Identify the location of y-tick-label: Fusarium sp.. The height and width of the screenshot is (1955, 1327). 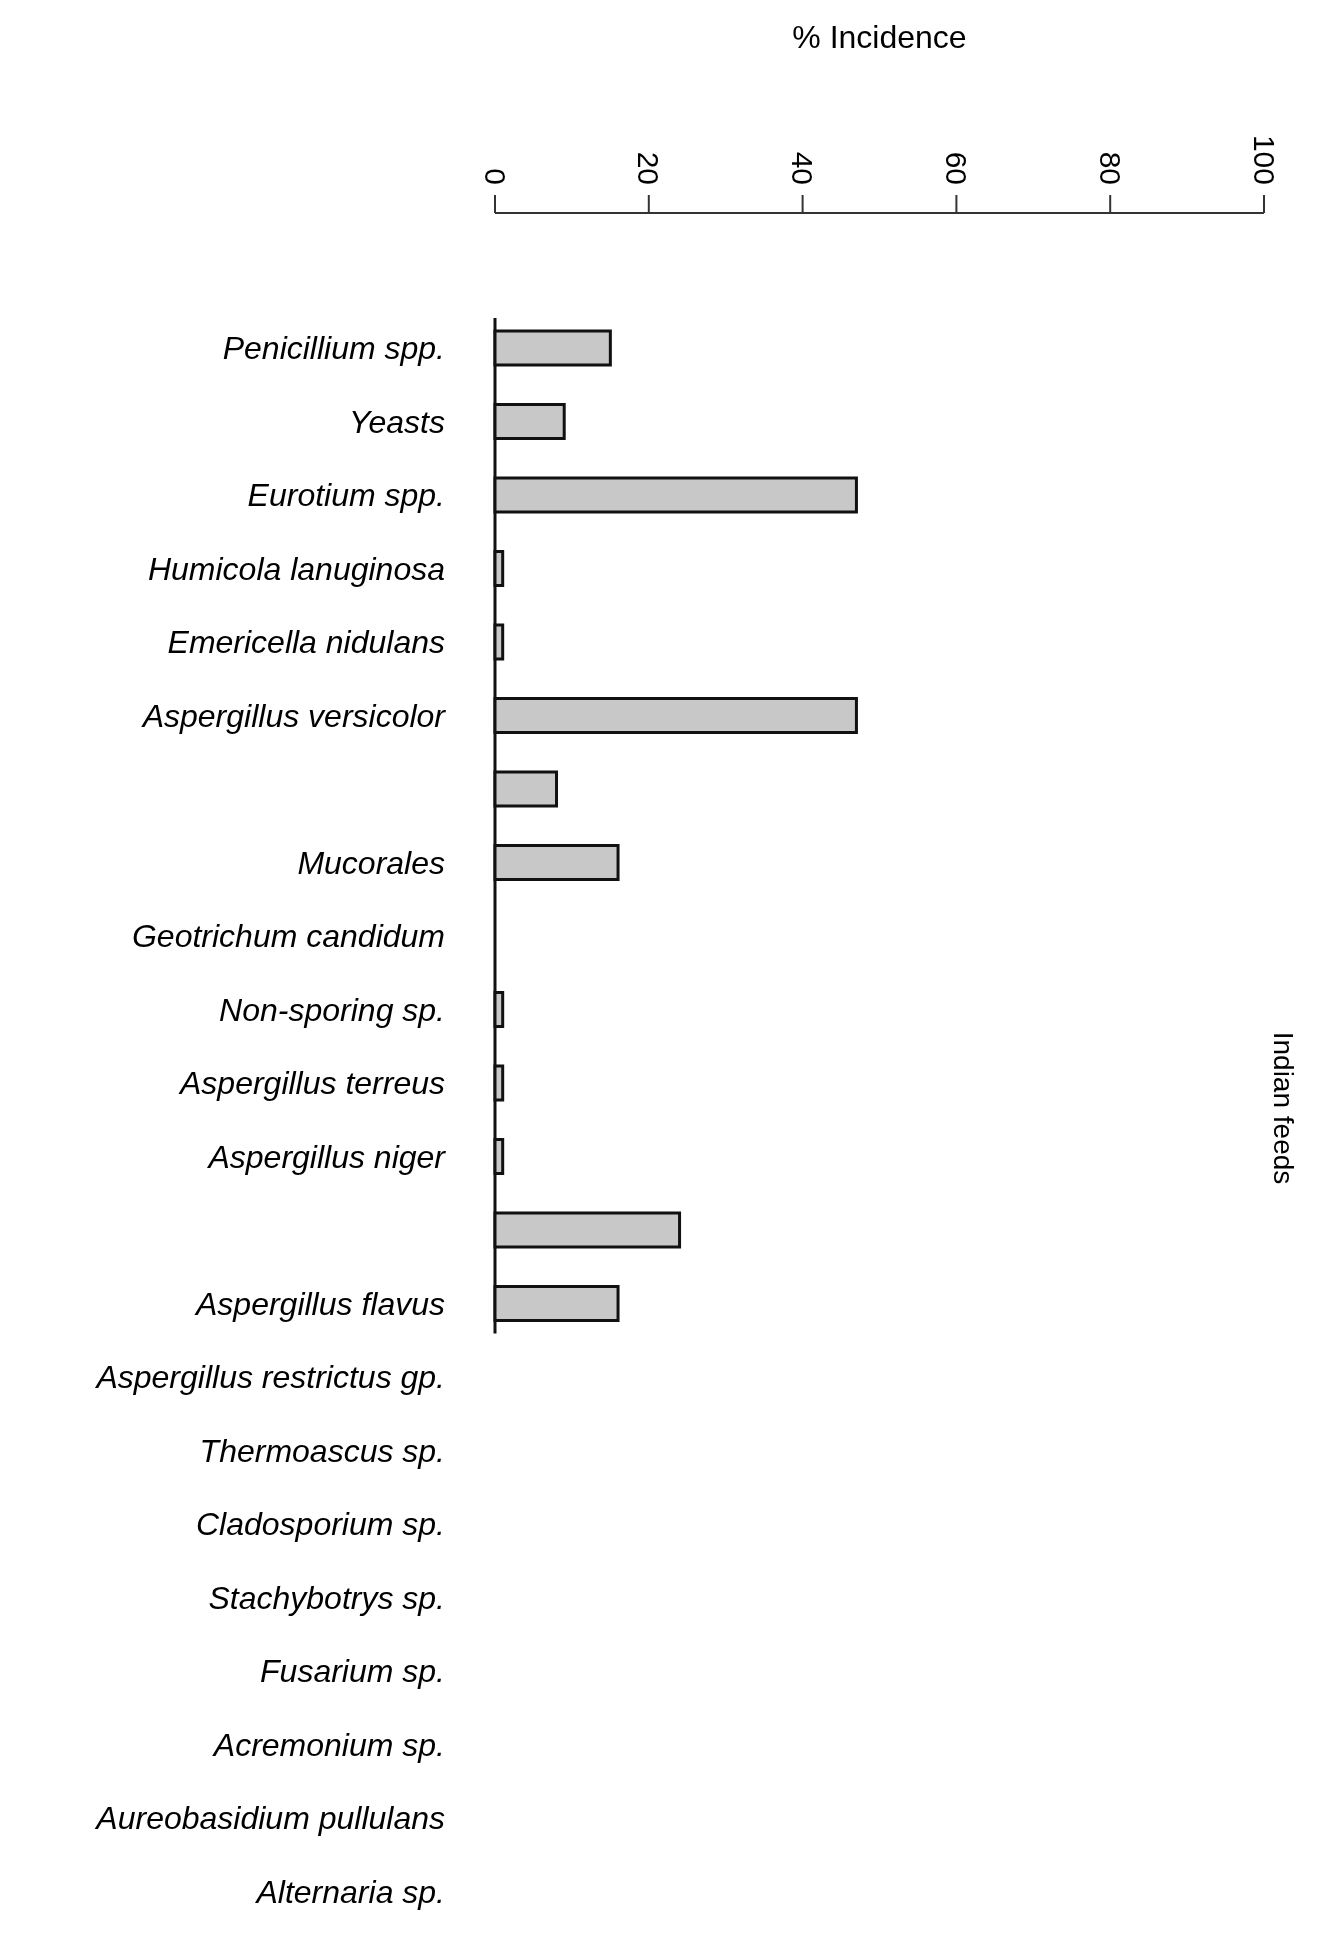
(352, 1671).